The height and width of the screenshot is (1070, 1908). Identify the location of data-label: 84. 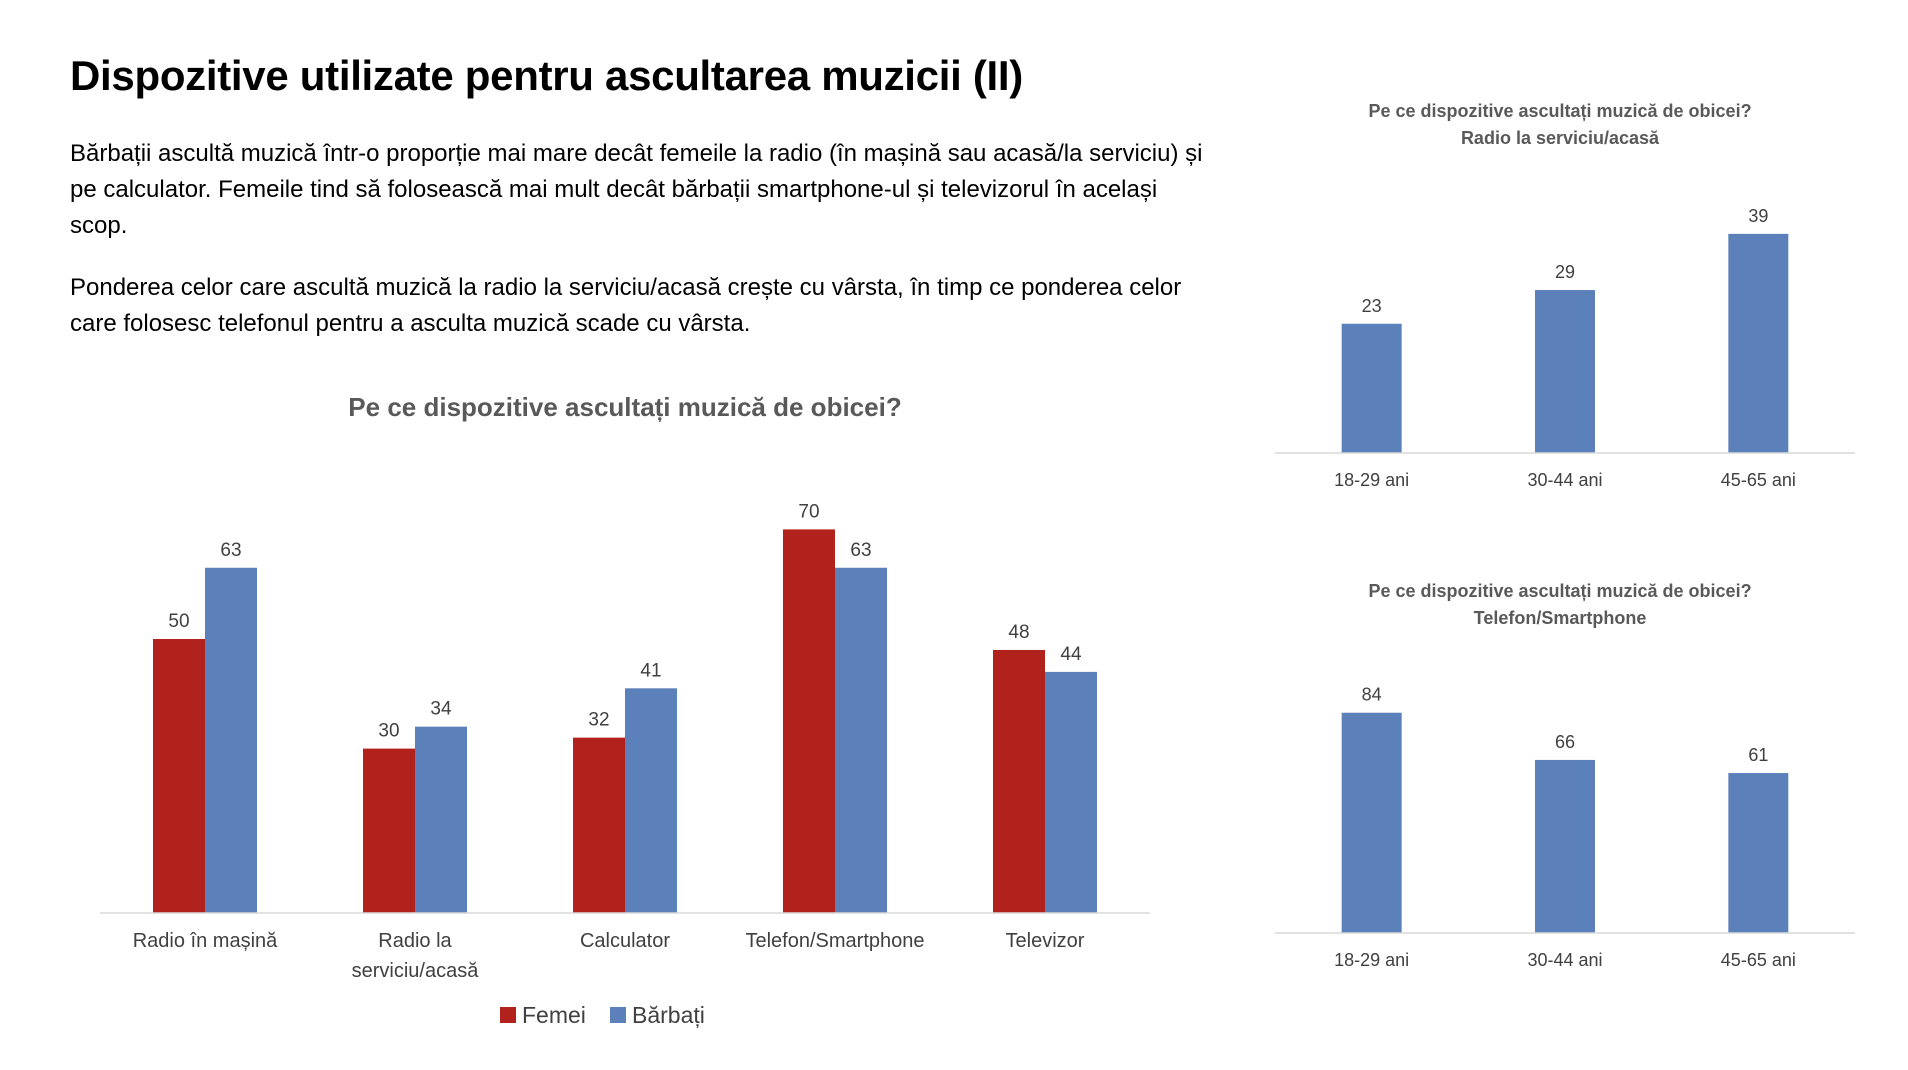
(1372, 695).